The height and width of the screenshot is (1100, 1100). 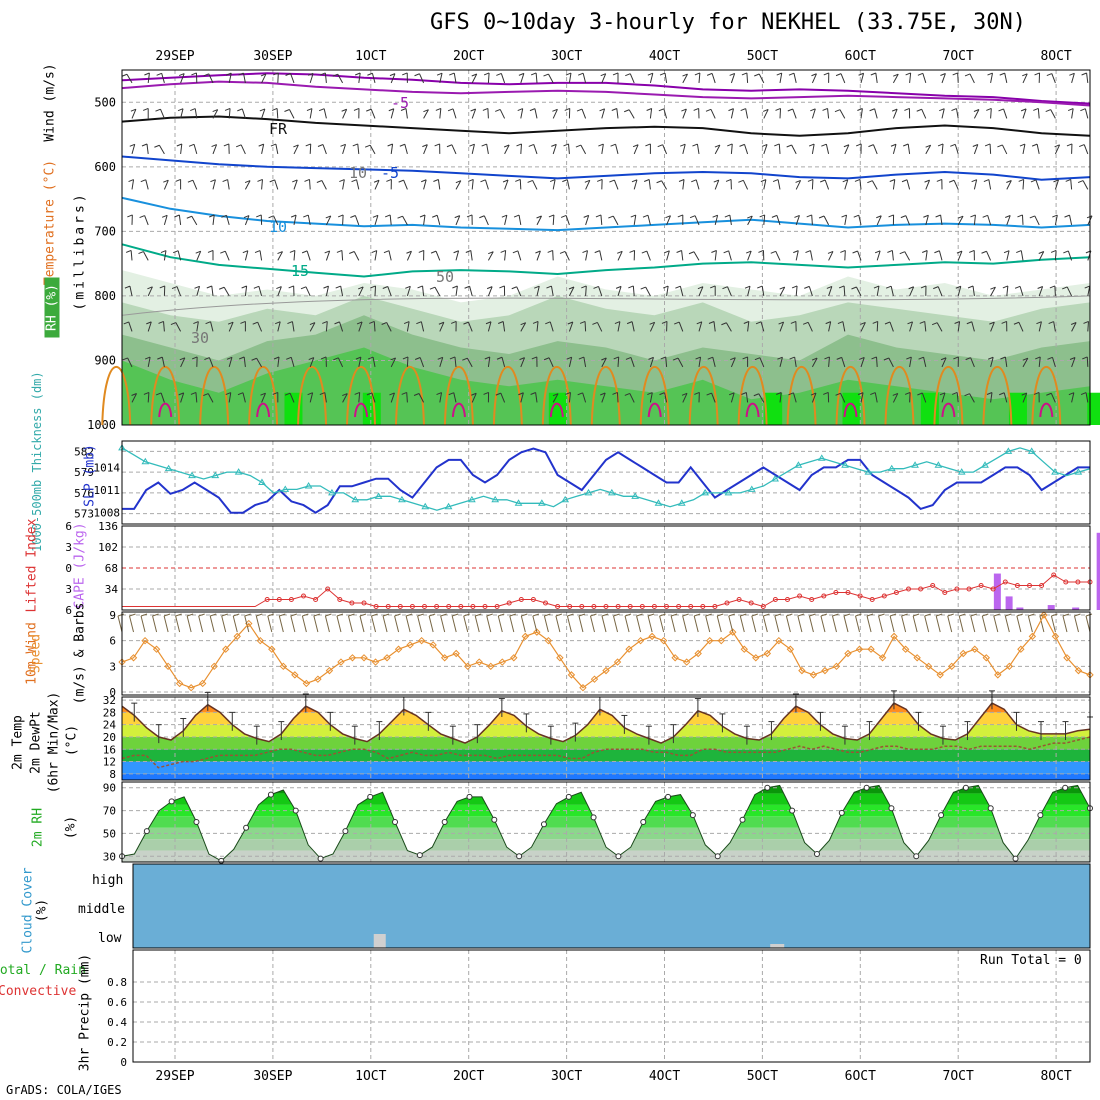 What do you see at coordinates (112, 615) in the screenshot?
I see `y-tick-wind: 9` at bounding box center [112, 615].